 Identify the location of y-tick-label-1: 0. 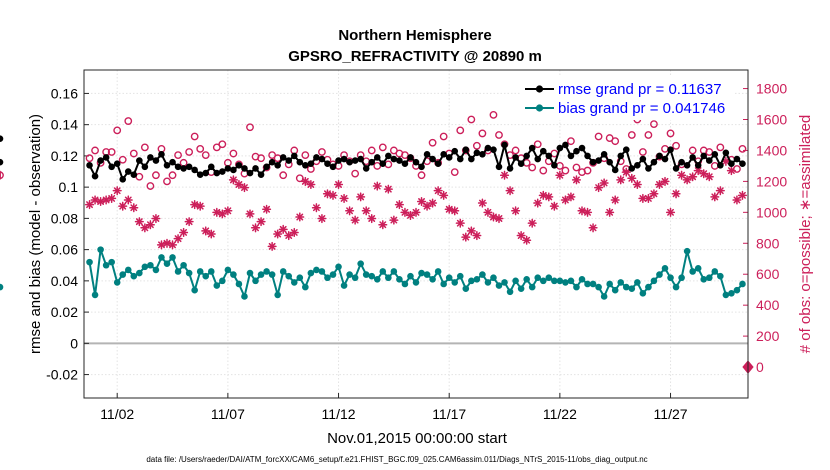
(74, 343).